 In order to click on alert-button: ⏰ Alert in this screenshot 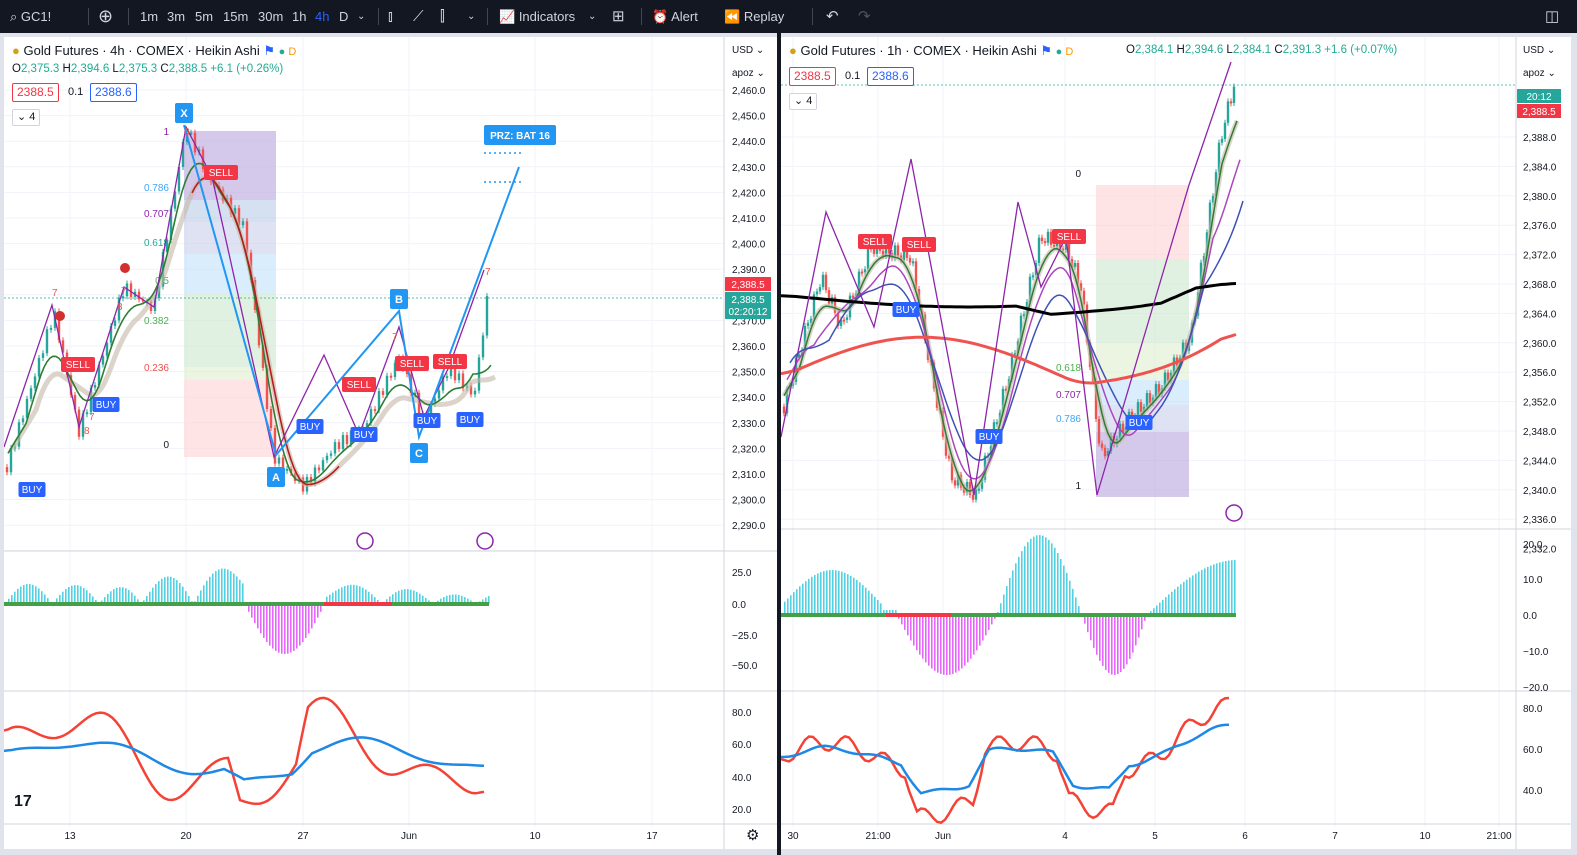, I will do `click(675, 16)`.